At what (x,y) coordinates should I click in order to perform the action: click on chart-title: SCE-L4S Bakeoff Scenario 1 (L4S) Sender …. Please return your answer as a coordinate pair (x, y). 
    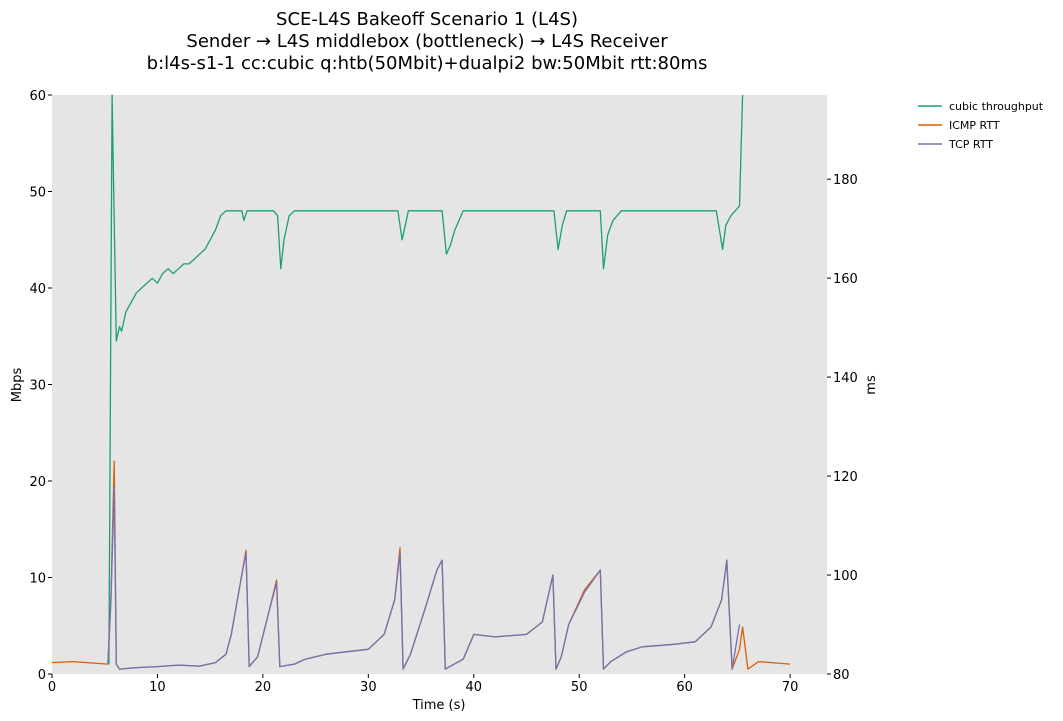
    Looking at the image, I should click on (427, 41).